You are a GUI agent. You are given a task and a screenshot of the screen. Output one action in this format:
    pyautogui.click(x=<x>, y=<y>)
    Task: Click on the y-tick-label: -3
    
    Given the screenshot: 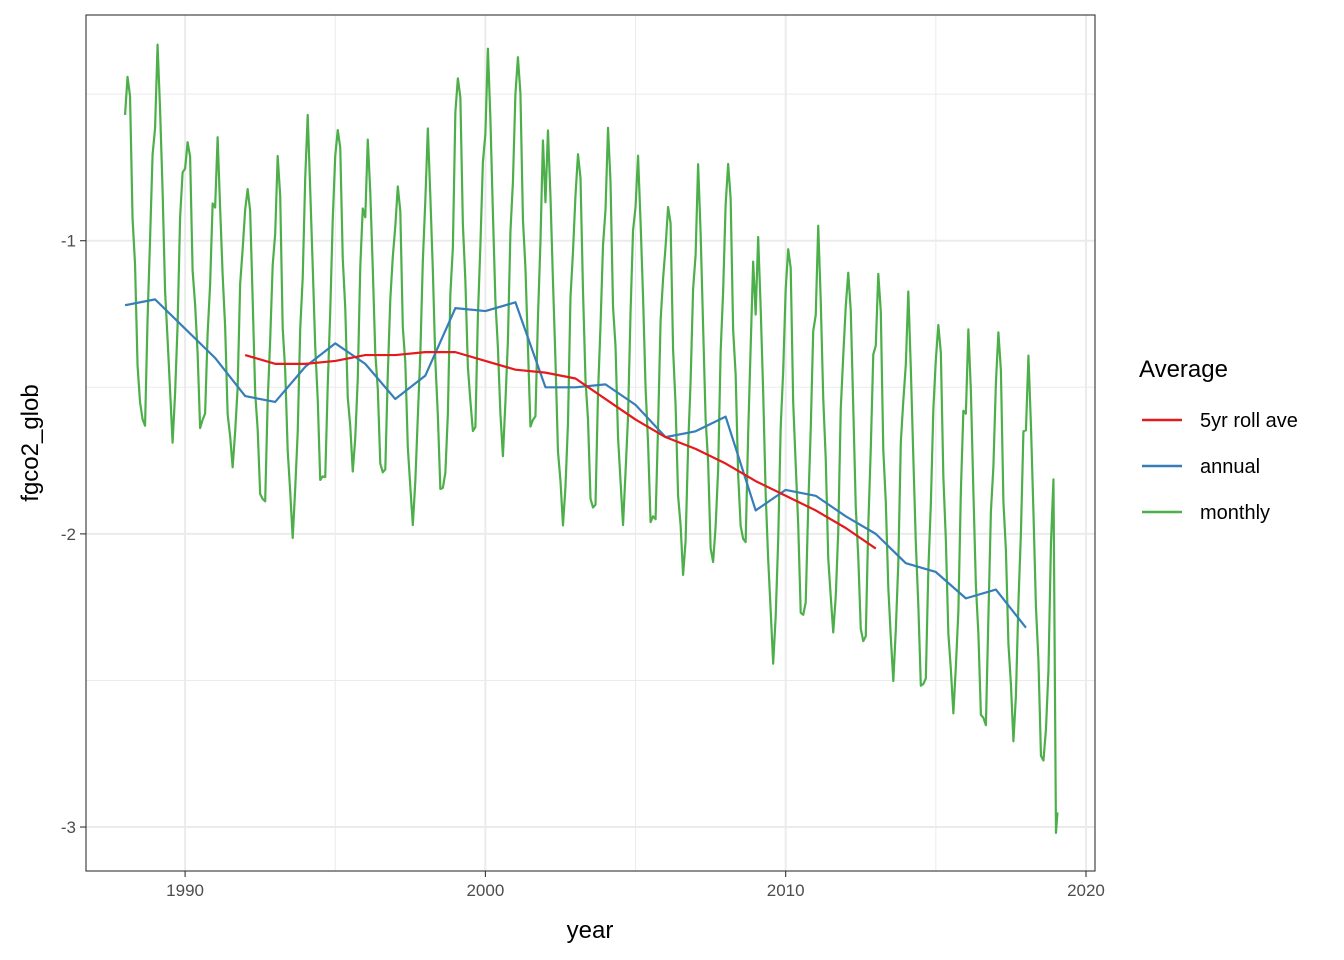 What is the action you would take?
    pyautogui.click(x=68, y=827)
    